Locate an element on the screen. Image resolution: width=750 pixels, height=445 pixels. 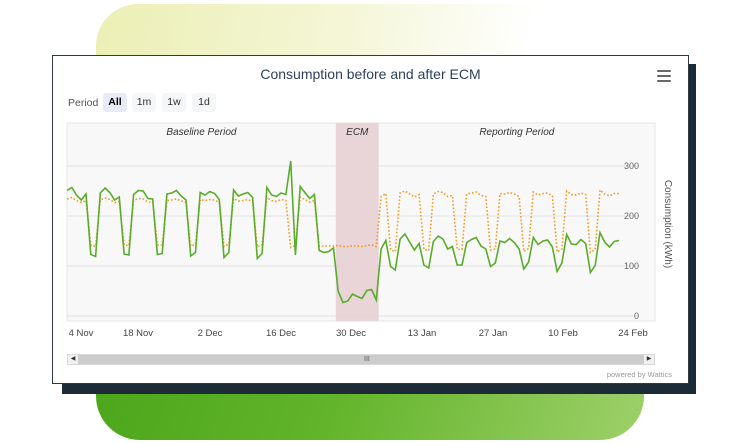
navigator-scrollbar: ◀ III ▶ is located at coordinates (361, 359).